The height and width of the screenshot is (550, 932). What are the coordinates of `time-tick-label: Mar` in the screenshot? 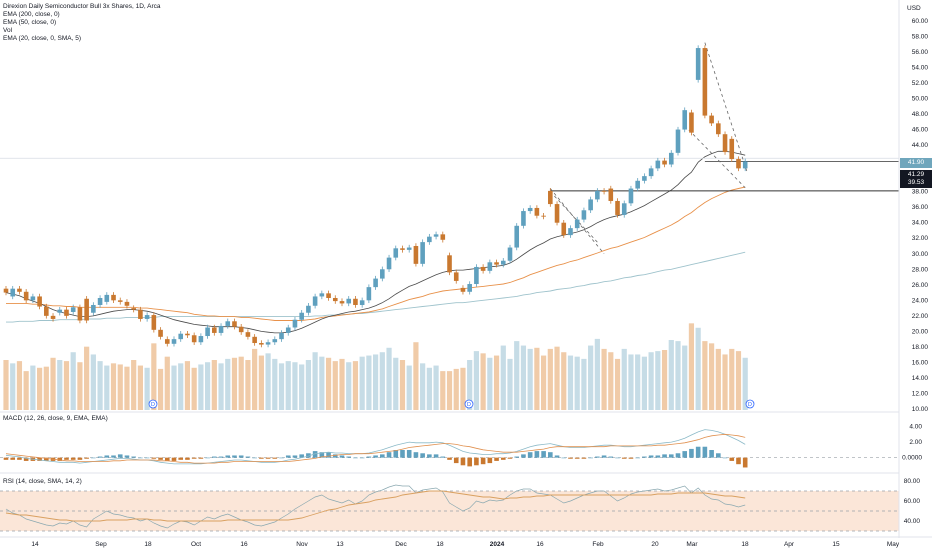 It's located at (692, 544).